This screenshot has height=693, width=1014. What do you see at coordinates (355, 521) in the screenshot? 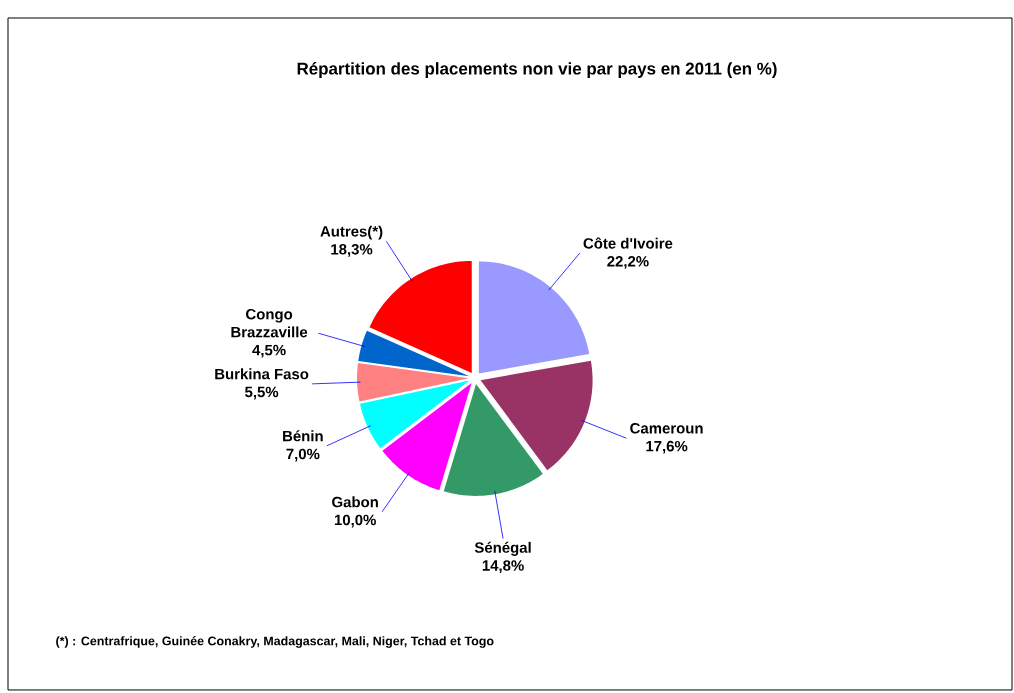
I see `data-label: 10,0%` at bounding box center [355, 521].